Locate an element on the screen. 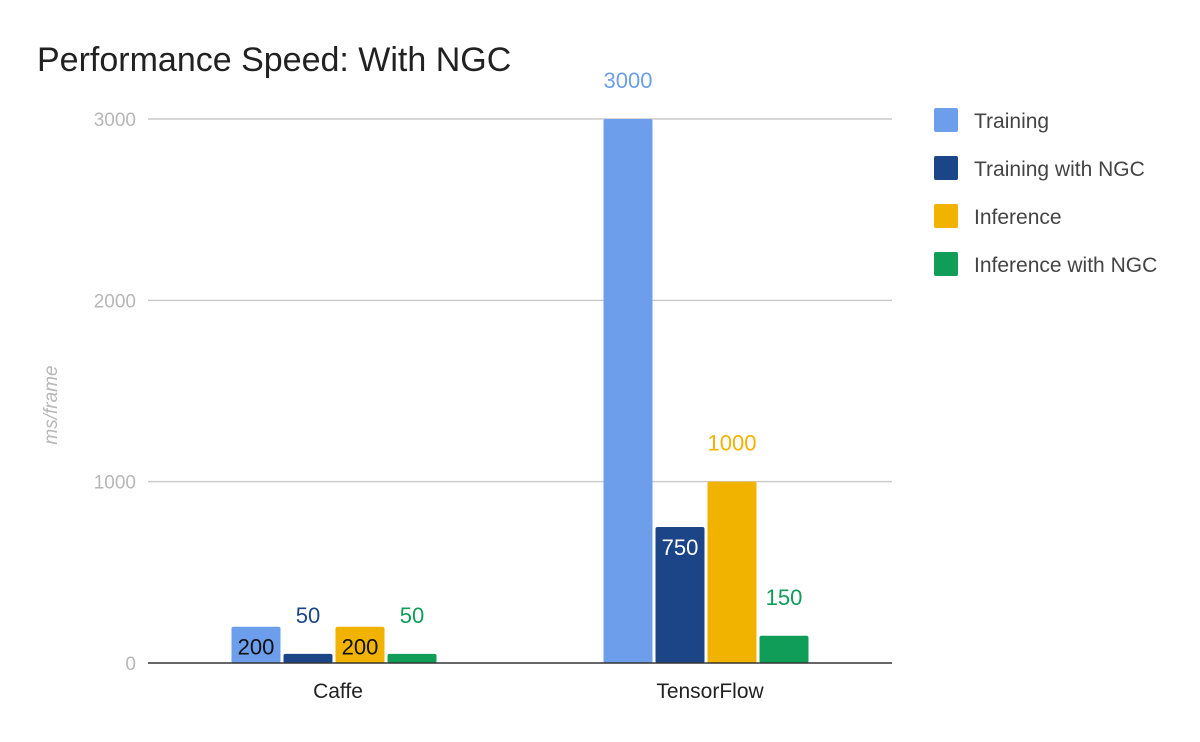  y-tick-label: 2000 is located at coordinates (115, 301).